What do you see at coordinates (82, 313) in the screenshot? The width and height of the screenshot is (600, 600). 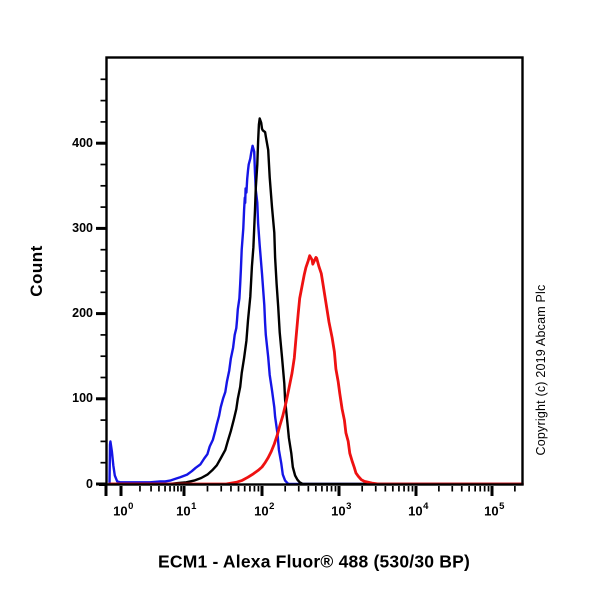 I see `y-tick-label-200: 200` at bounding box center [82, 313].